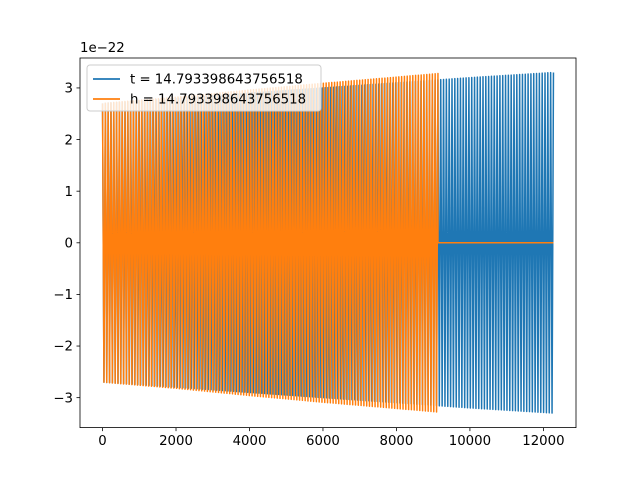  What do you see at coordinates (218, 100) in the screenshot?
I see `legend-label-2: h = 14.793398643756518` at bounding box center [218, 100].